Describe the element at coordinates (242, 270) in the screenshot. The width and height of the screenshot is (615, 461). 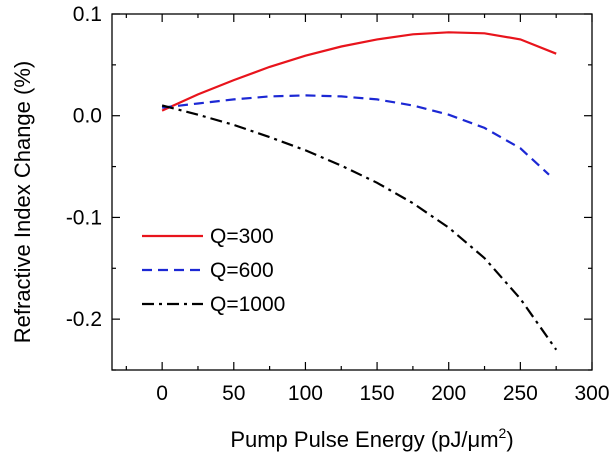
I see `legend-label: Q=600` at that location.